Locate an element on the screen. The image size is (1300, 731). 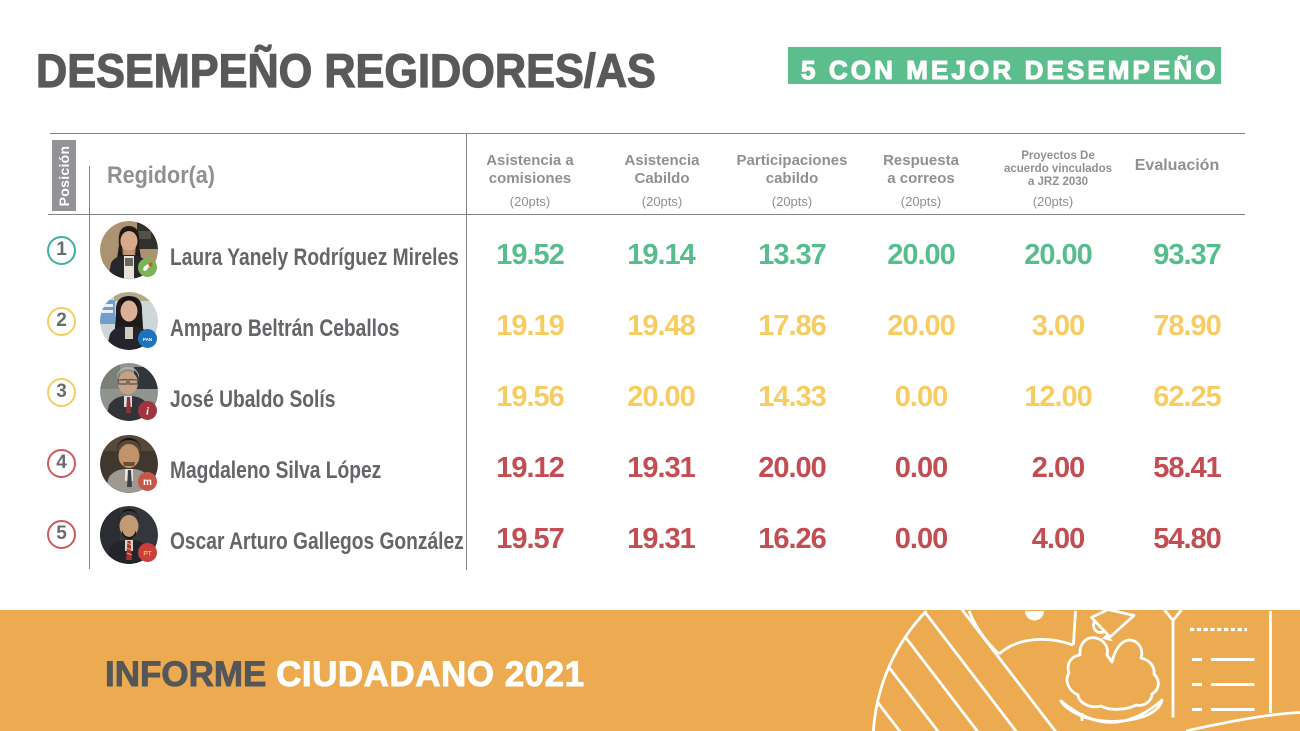
svg-text: PAN is located at coordinates (147, 339).